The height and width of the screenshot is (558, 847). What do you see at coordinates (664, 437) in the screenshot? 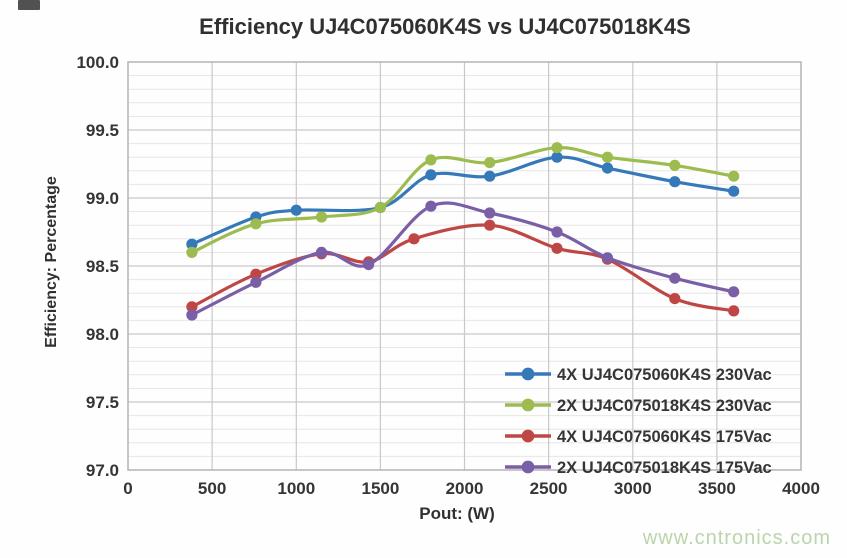
I see `legend-label: 4X UJ4C075060K4S 175Vac` at bounding box center [664, 437].